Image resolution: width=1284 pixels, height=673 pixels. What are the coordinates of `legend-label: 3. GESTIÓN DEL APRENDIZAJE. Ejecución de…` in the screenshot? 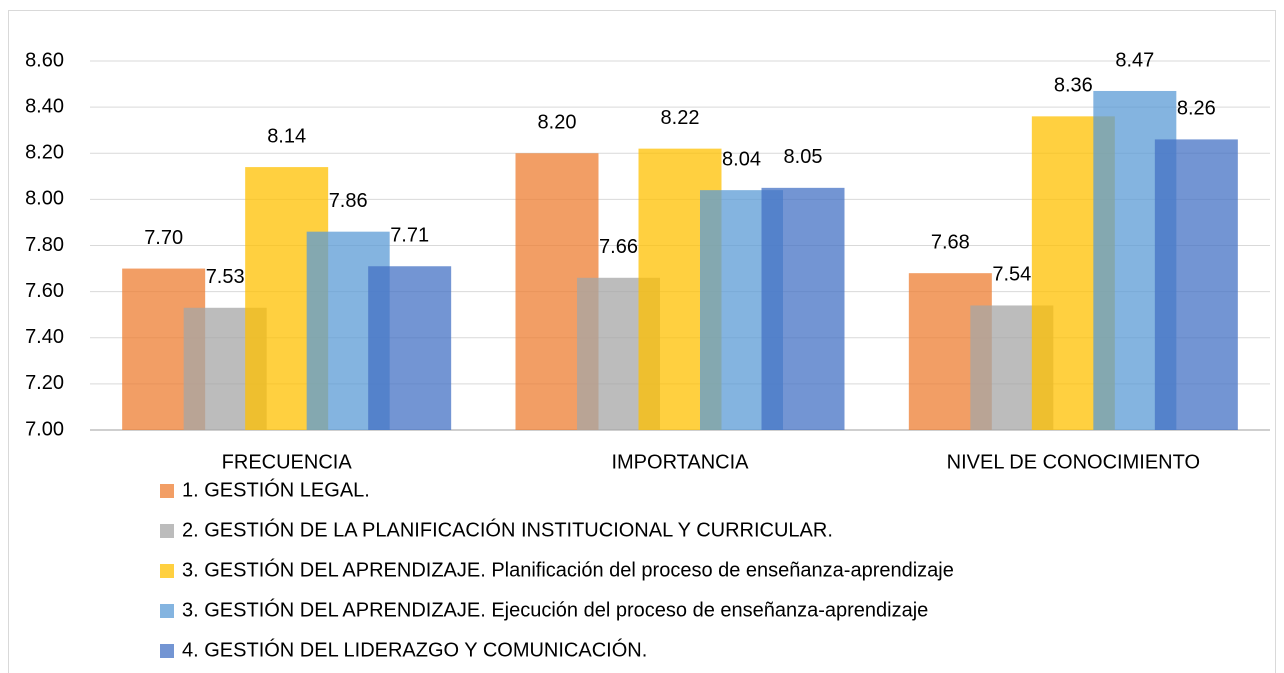 It's located at (555, 609).